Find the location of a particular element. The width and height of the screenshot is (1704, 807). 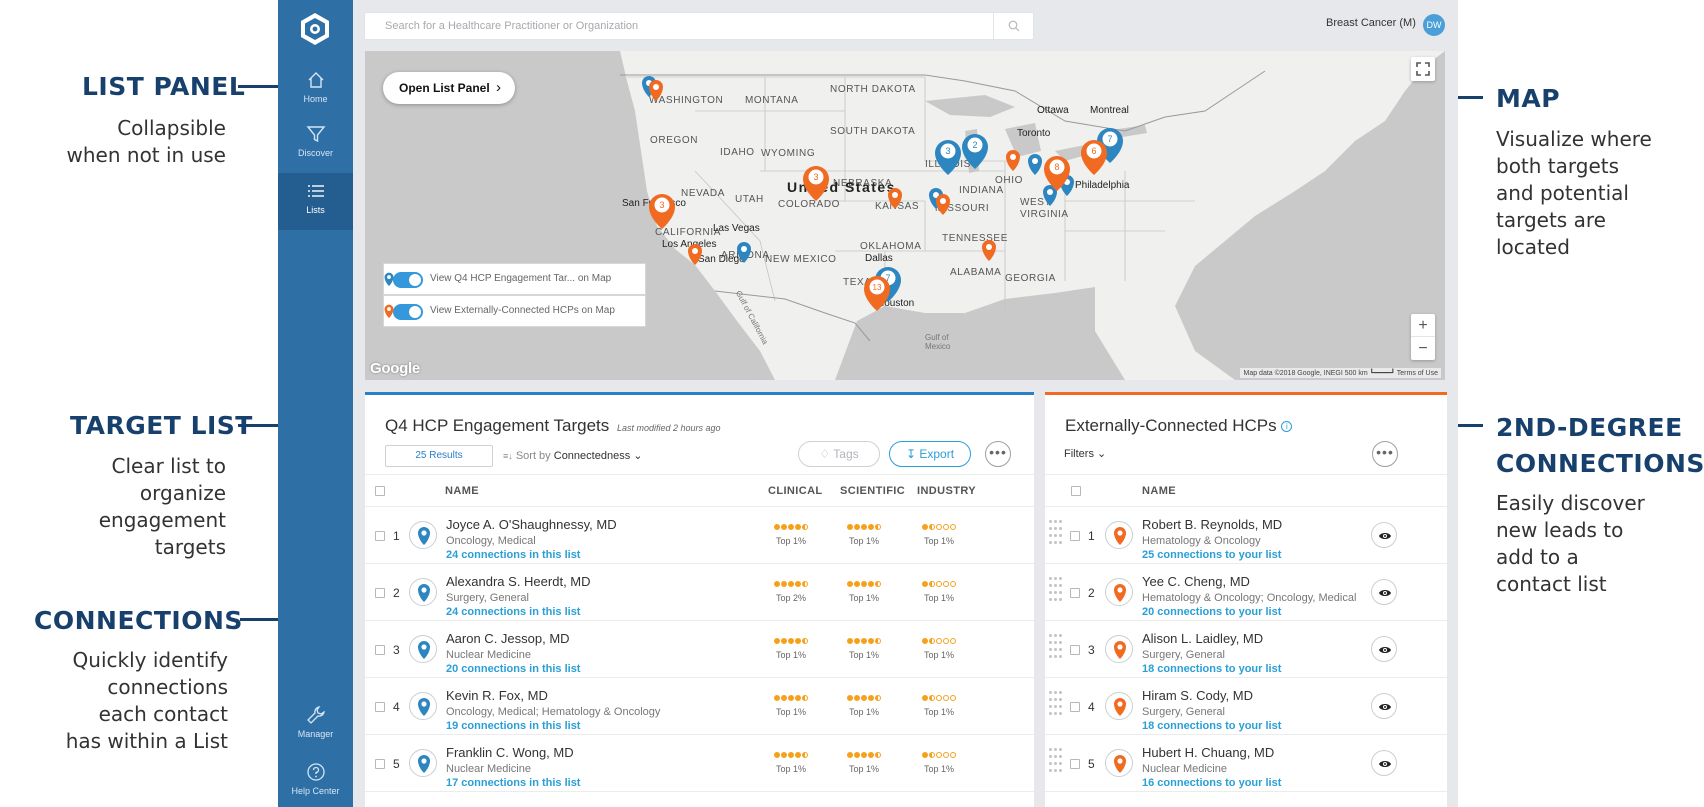

connections-link: 20 connections in this list is located at coordinates (513, 669).